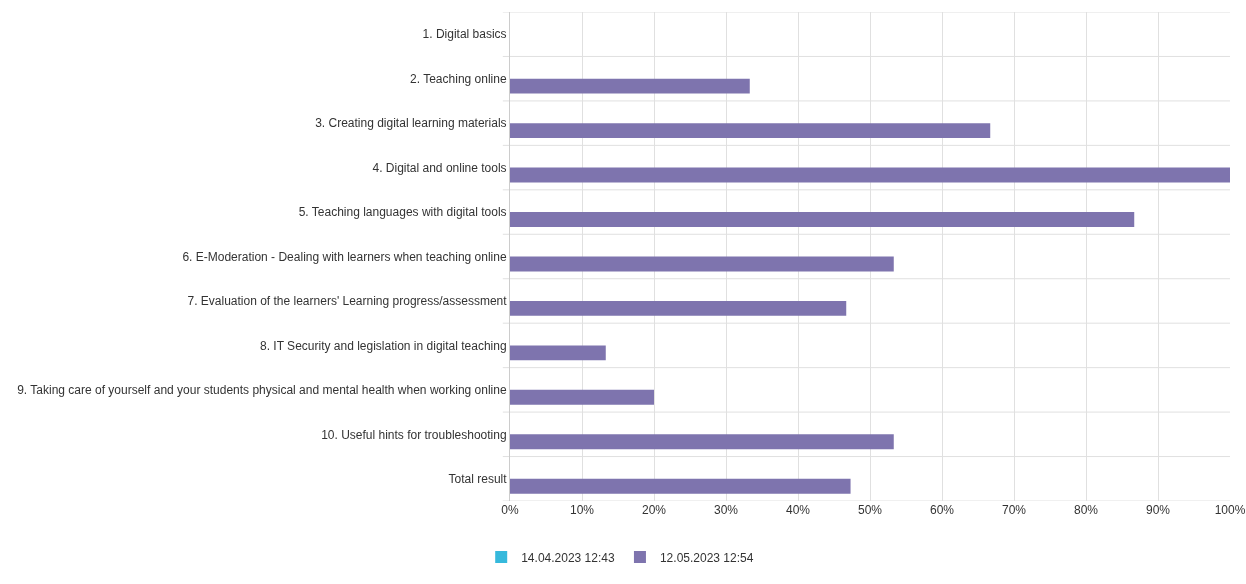 This screenshot has width=1246, height=584. Describe the element at coordinates (1158, 510) in the screenshot. I see `x-tick-label: 90%` at that location.